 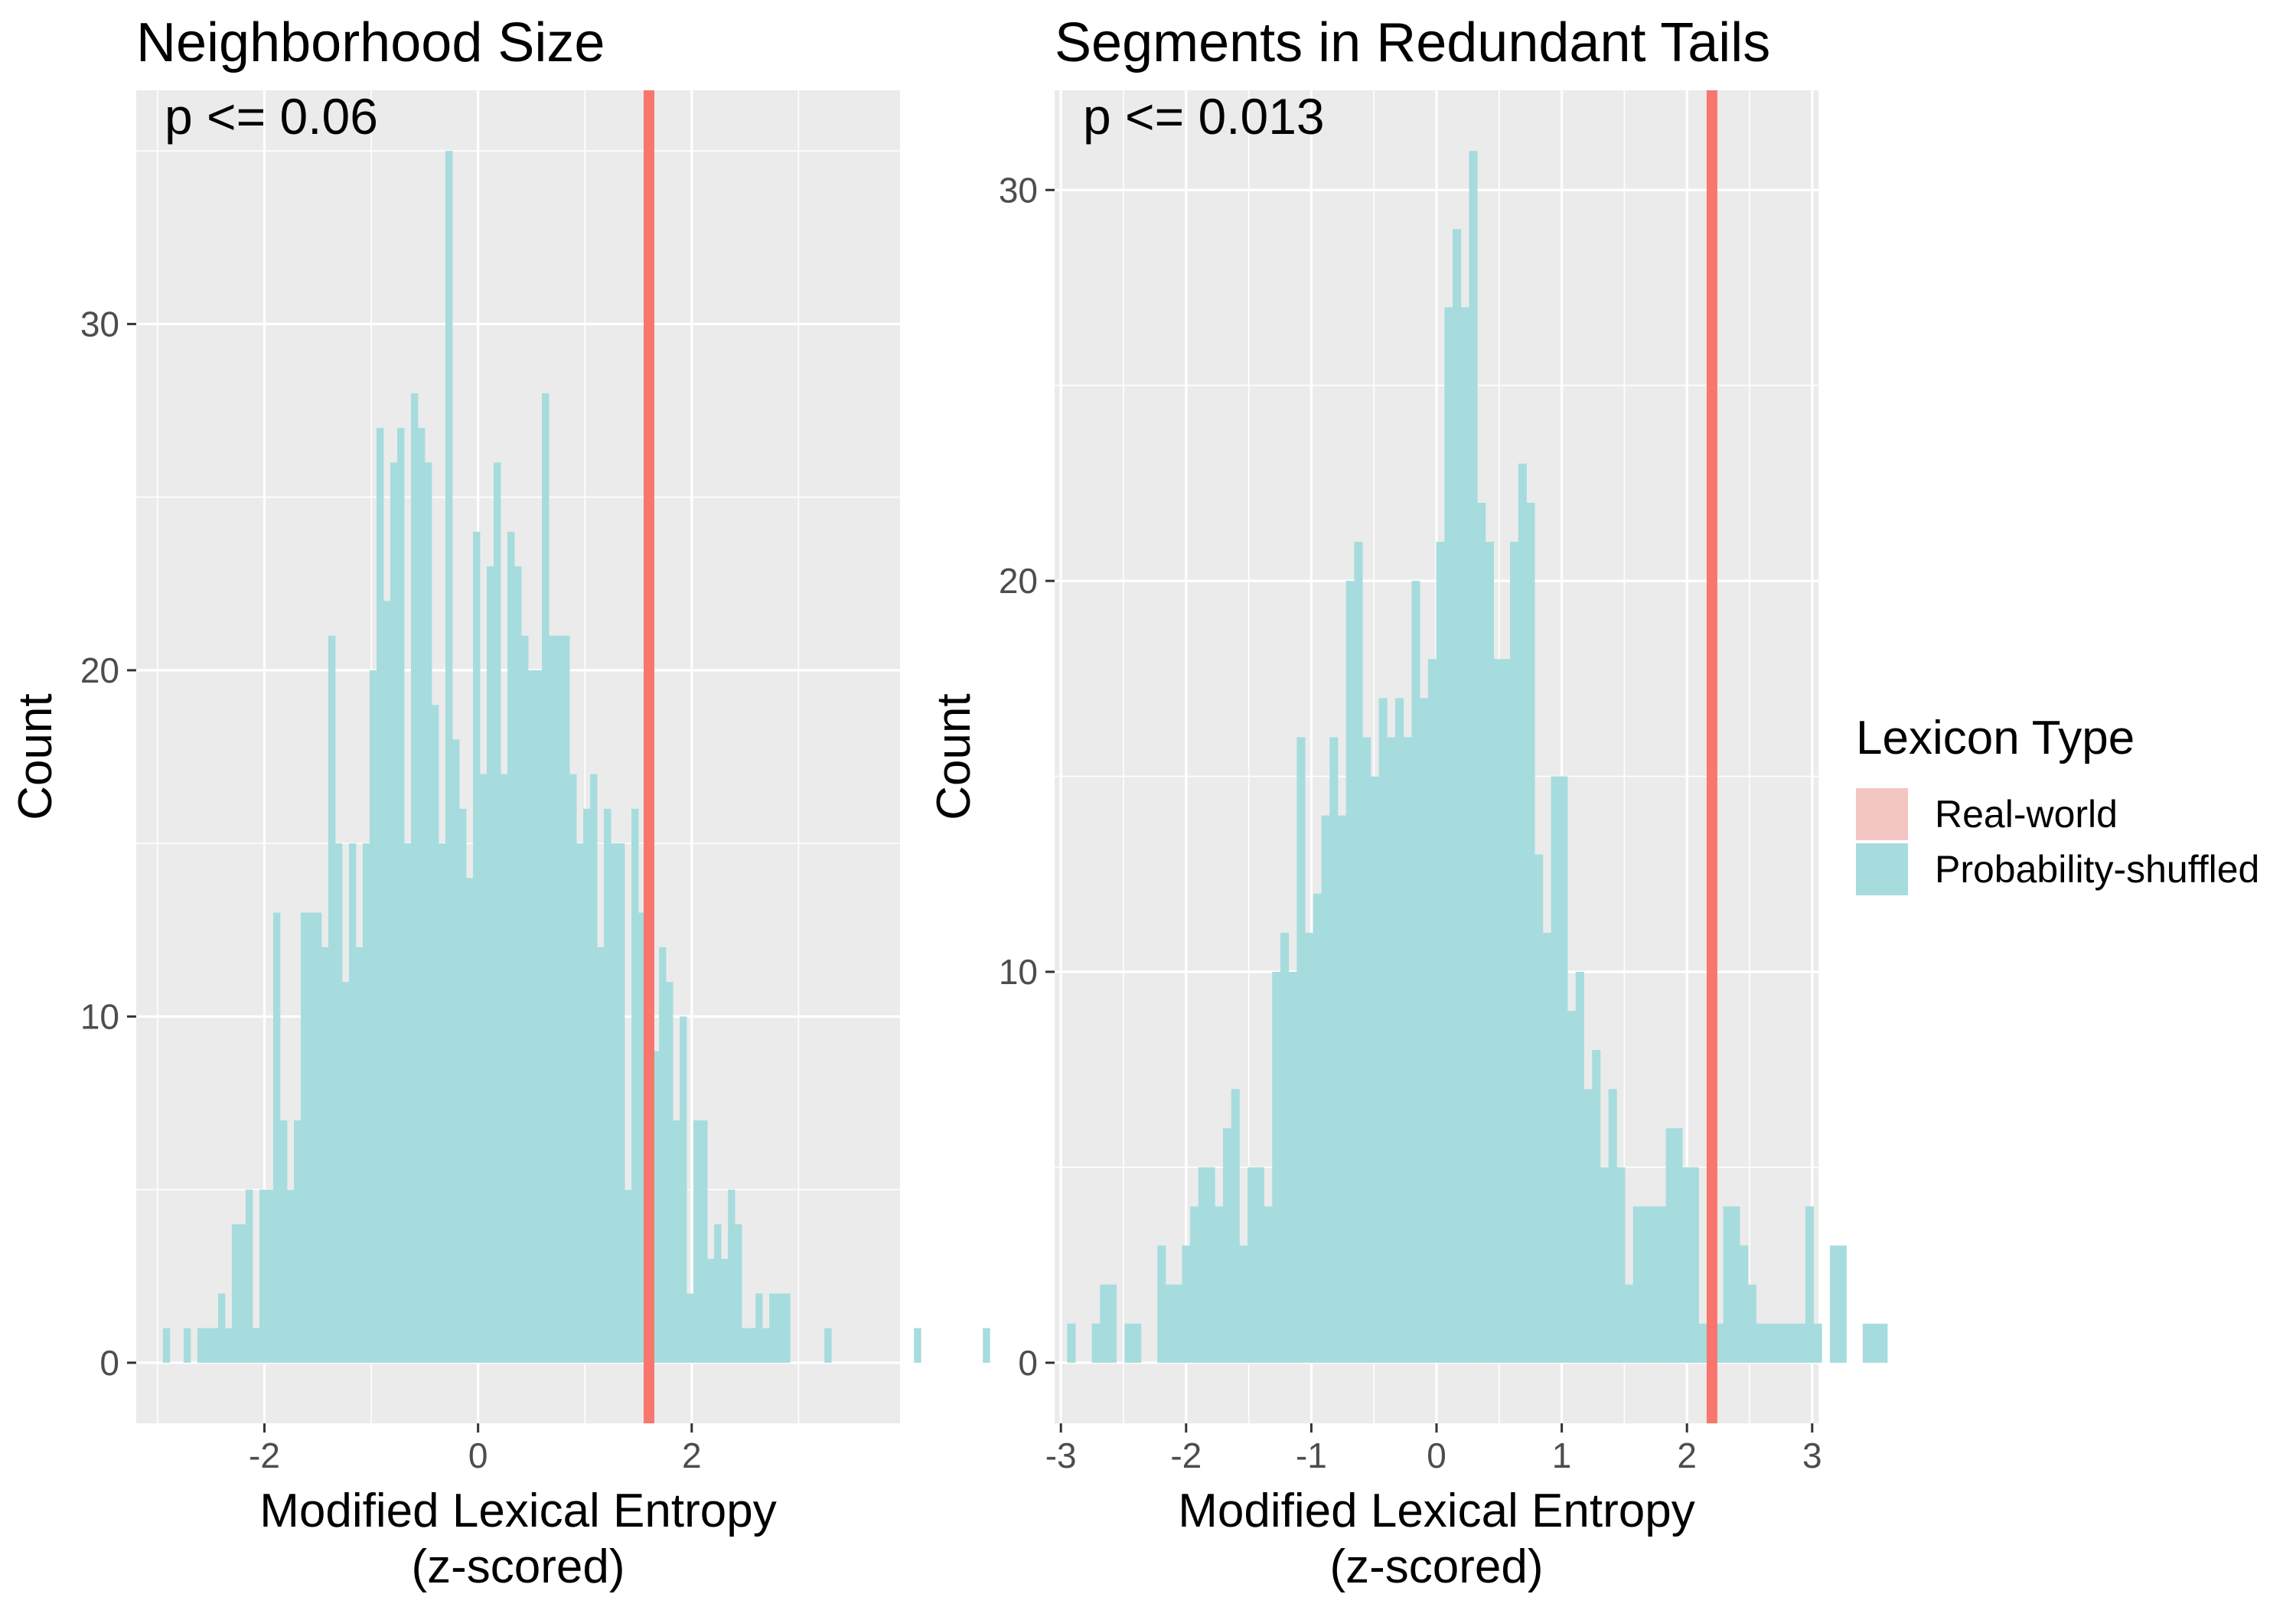 What do you see at coordinates (1061, 1455) in the screenshot?
I see `x-tick-label: -3` at bounding box center [1061, 1455].